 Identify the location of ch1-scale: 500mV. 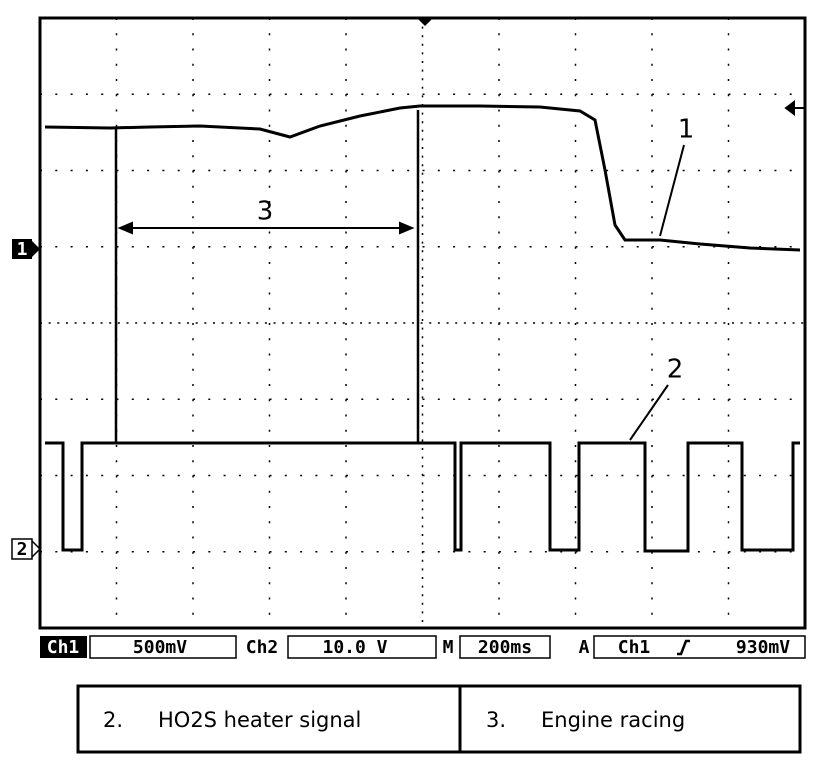
(160, 647).